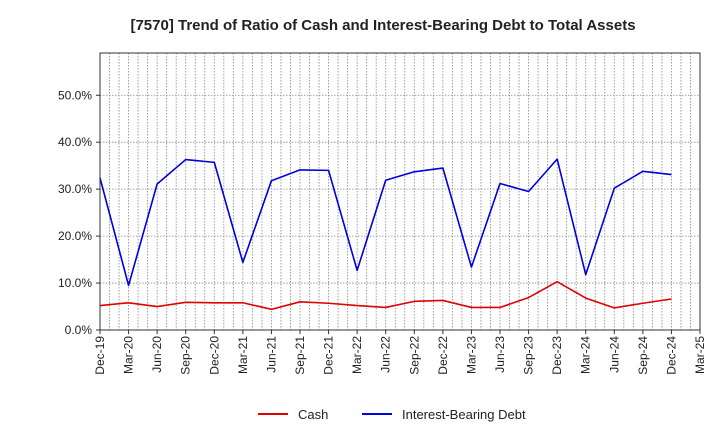 The image size is (720, 440). What do you see at coordinates (643, 355) in the screenshot?
I see `x-tick-label: Sep-24` at bounding box center [643, 355].